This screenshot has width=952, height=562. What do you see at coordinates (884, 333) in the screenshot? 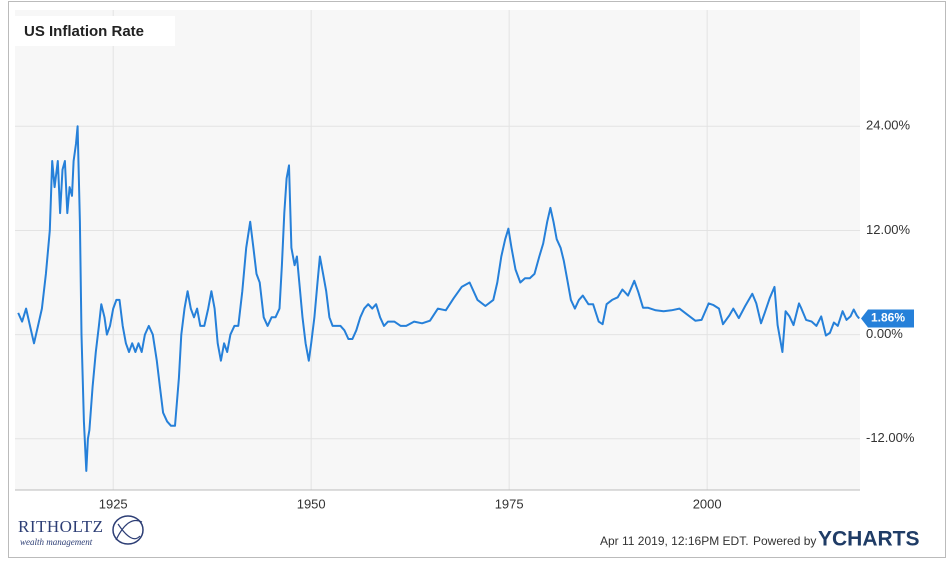
I see `y-tick-label: 0.00%` at bounding box center [884, 333].